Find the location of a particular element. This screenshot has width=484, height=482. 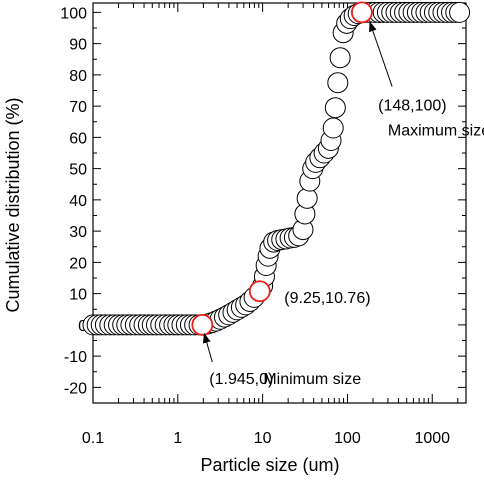

y-tick-label: 10 is located at coordinates (78, 295).